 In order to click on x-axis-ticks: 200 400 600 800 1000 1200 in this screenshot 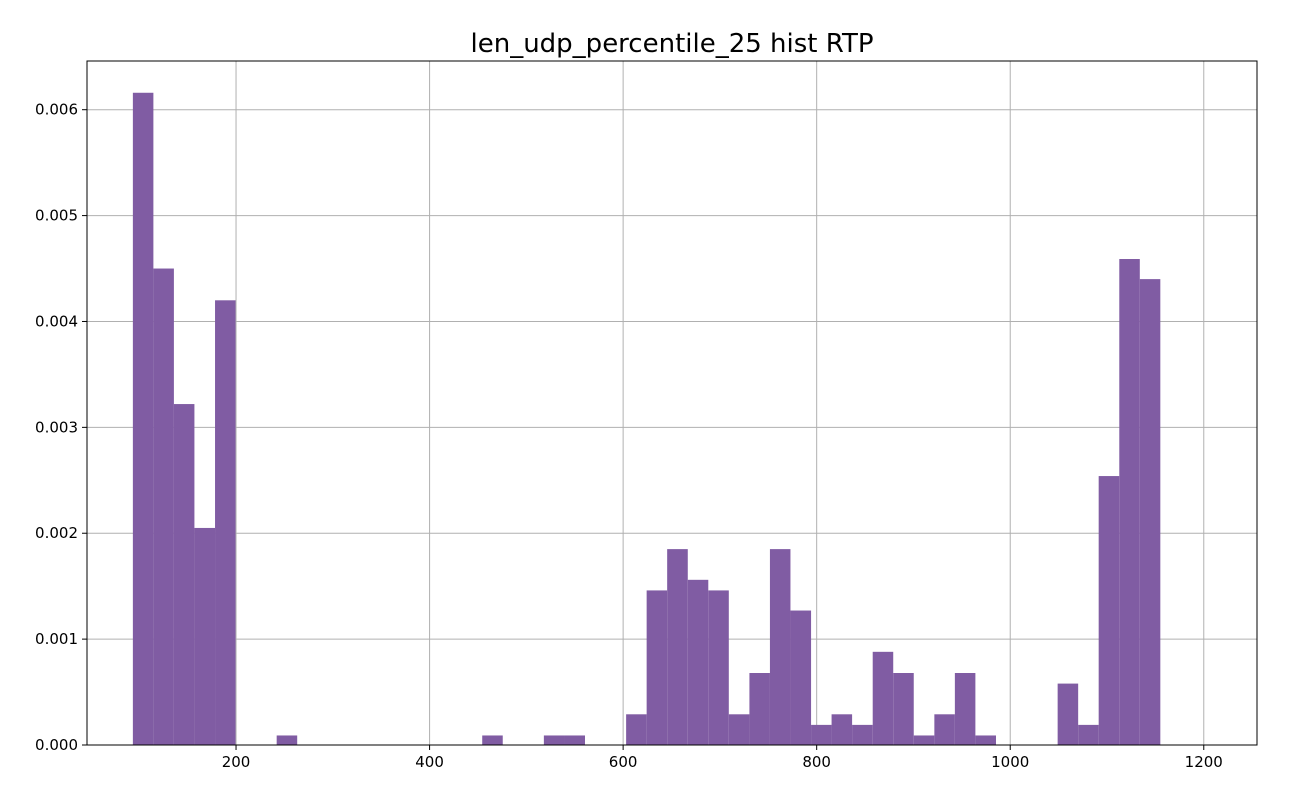, I will do `click(722, 758)`.